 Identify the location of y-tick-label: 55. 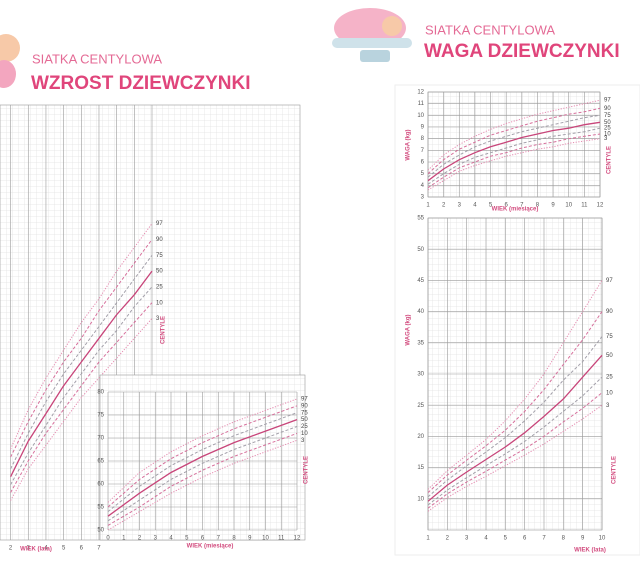
(420, 219).